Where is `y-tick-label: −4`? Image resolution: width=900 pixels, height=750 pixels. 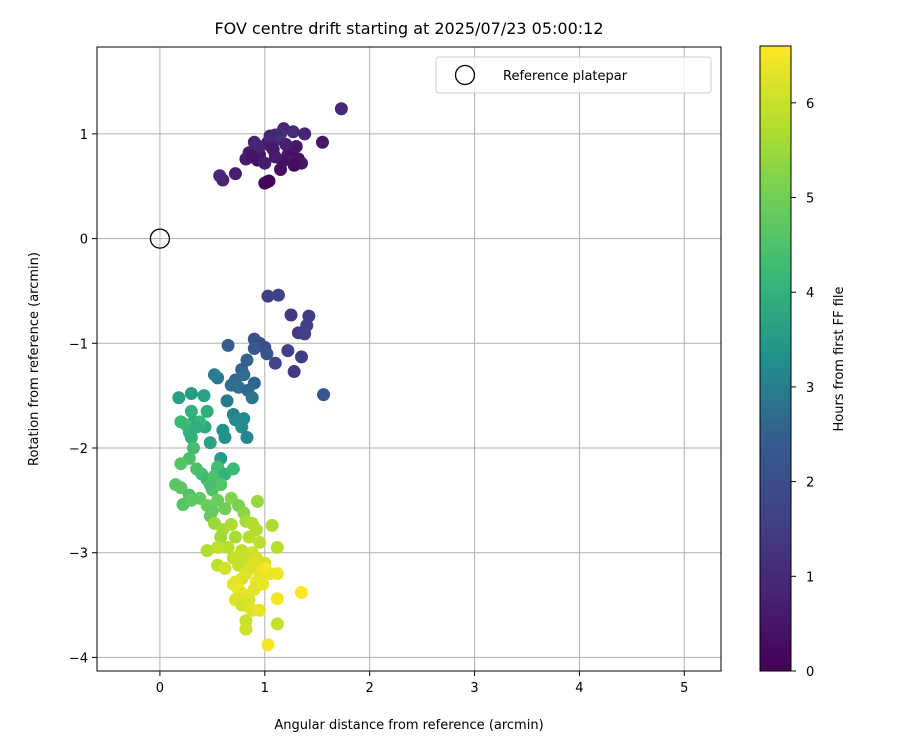 y-tick-label: −4 is located at coordinates (78, 658).